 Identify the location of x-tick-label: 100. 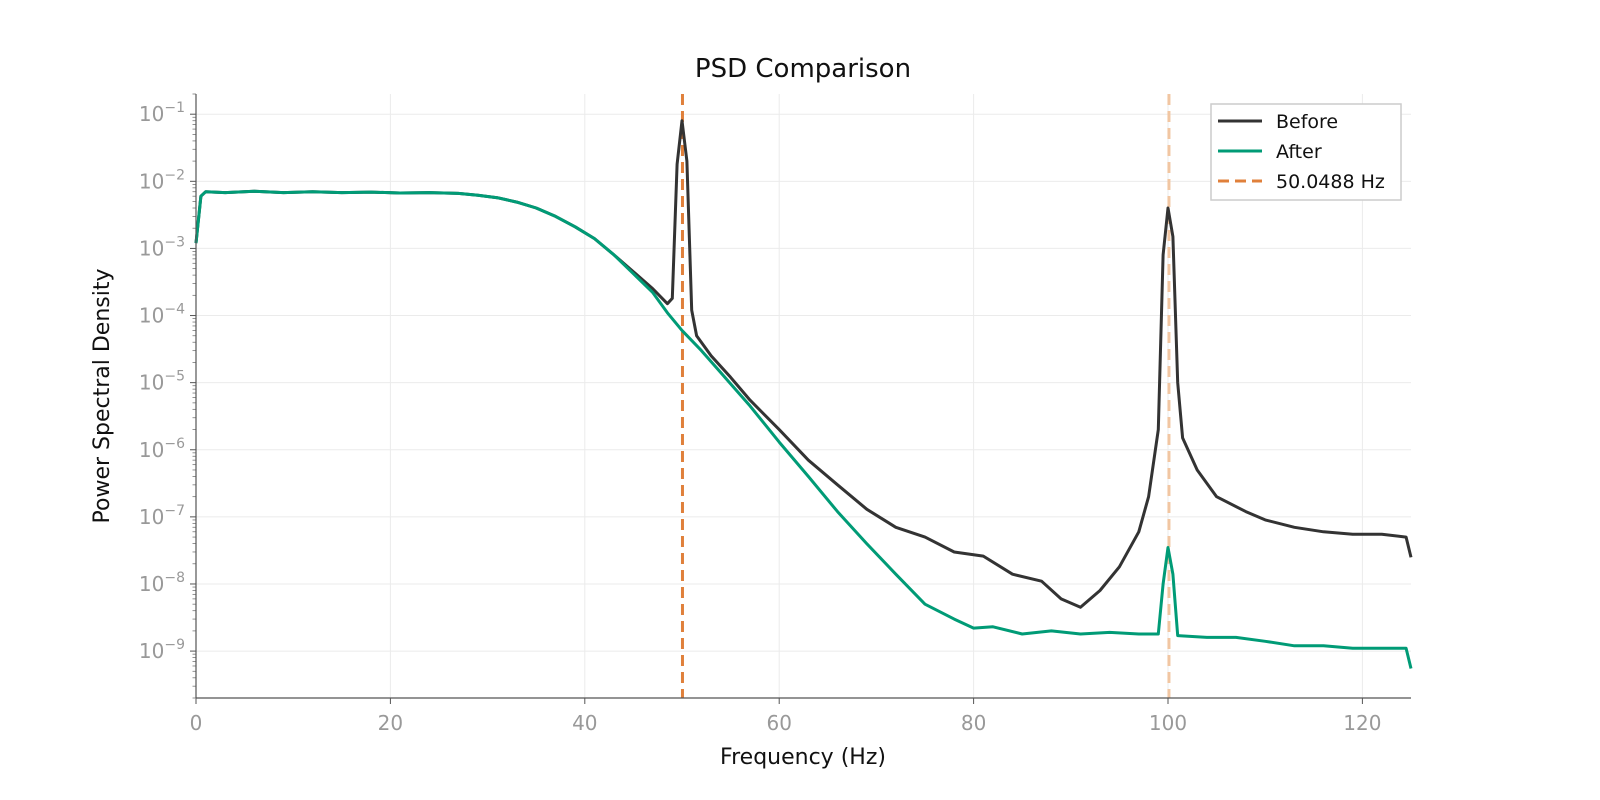
(1168, 723).